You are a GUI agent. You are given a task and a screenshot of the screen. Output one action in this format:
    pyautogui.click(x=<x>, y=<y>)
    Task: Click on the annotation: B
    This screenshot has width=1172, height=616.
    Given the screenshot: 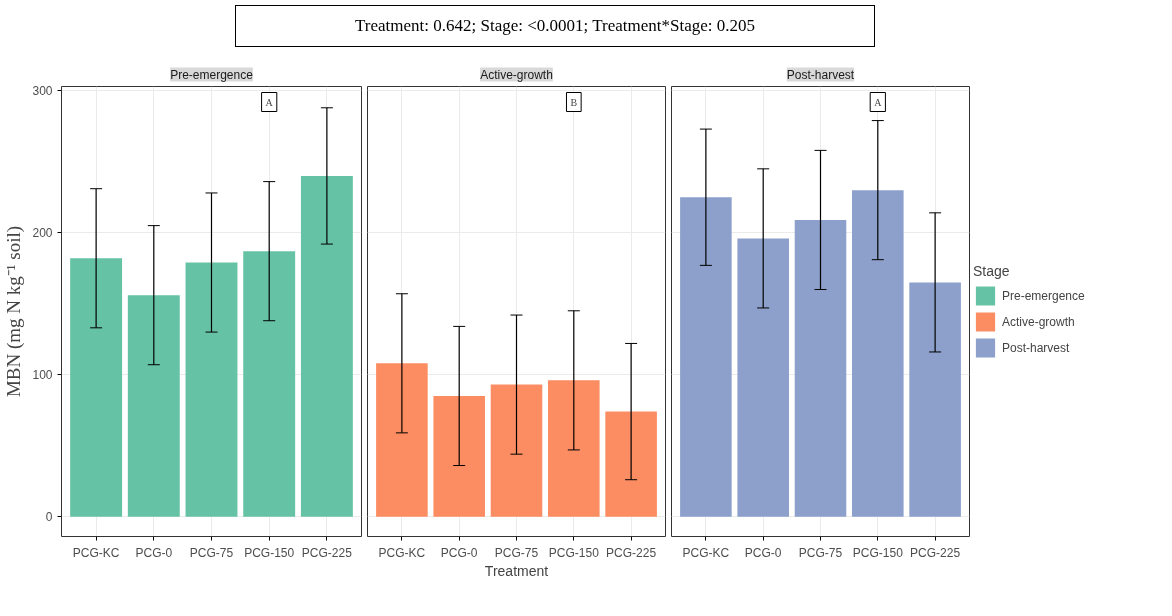 What is the action you would take?
    pyautogui.click(x=574, y=102)
    